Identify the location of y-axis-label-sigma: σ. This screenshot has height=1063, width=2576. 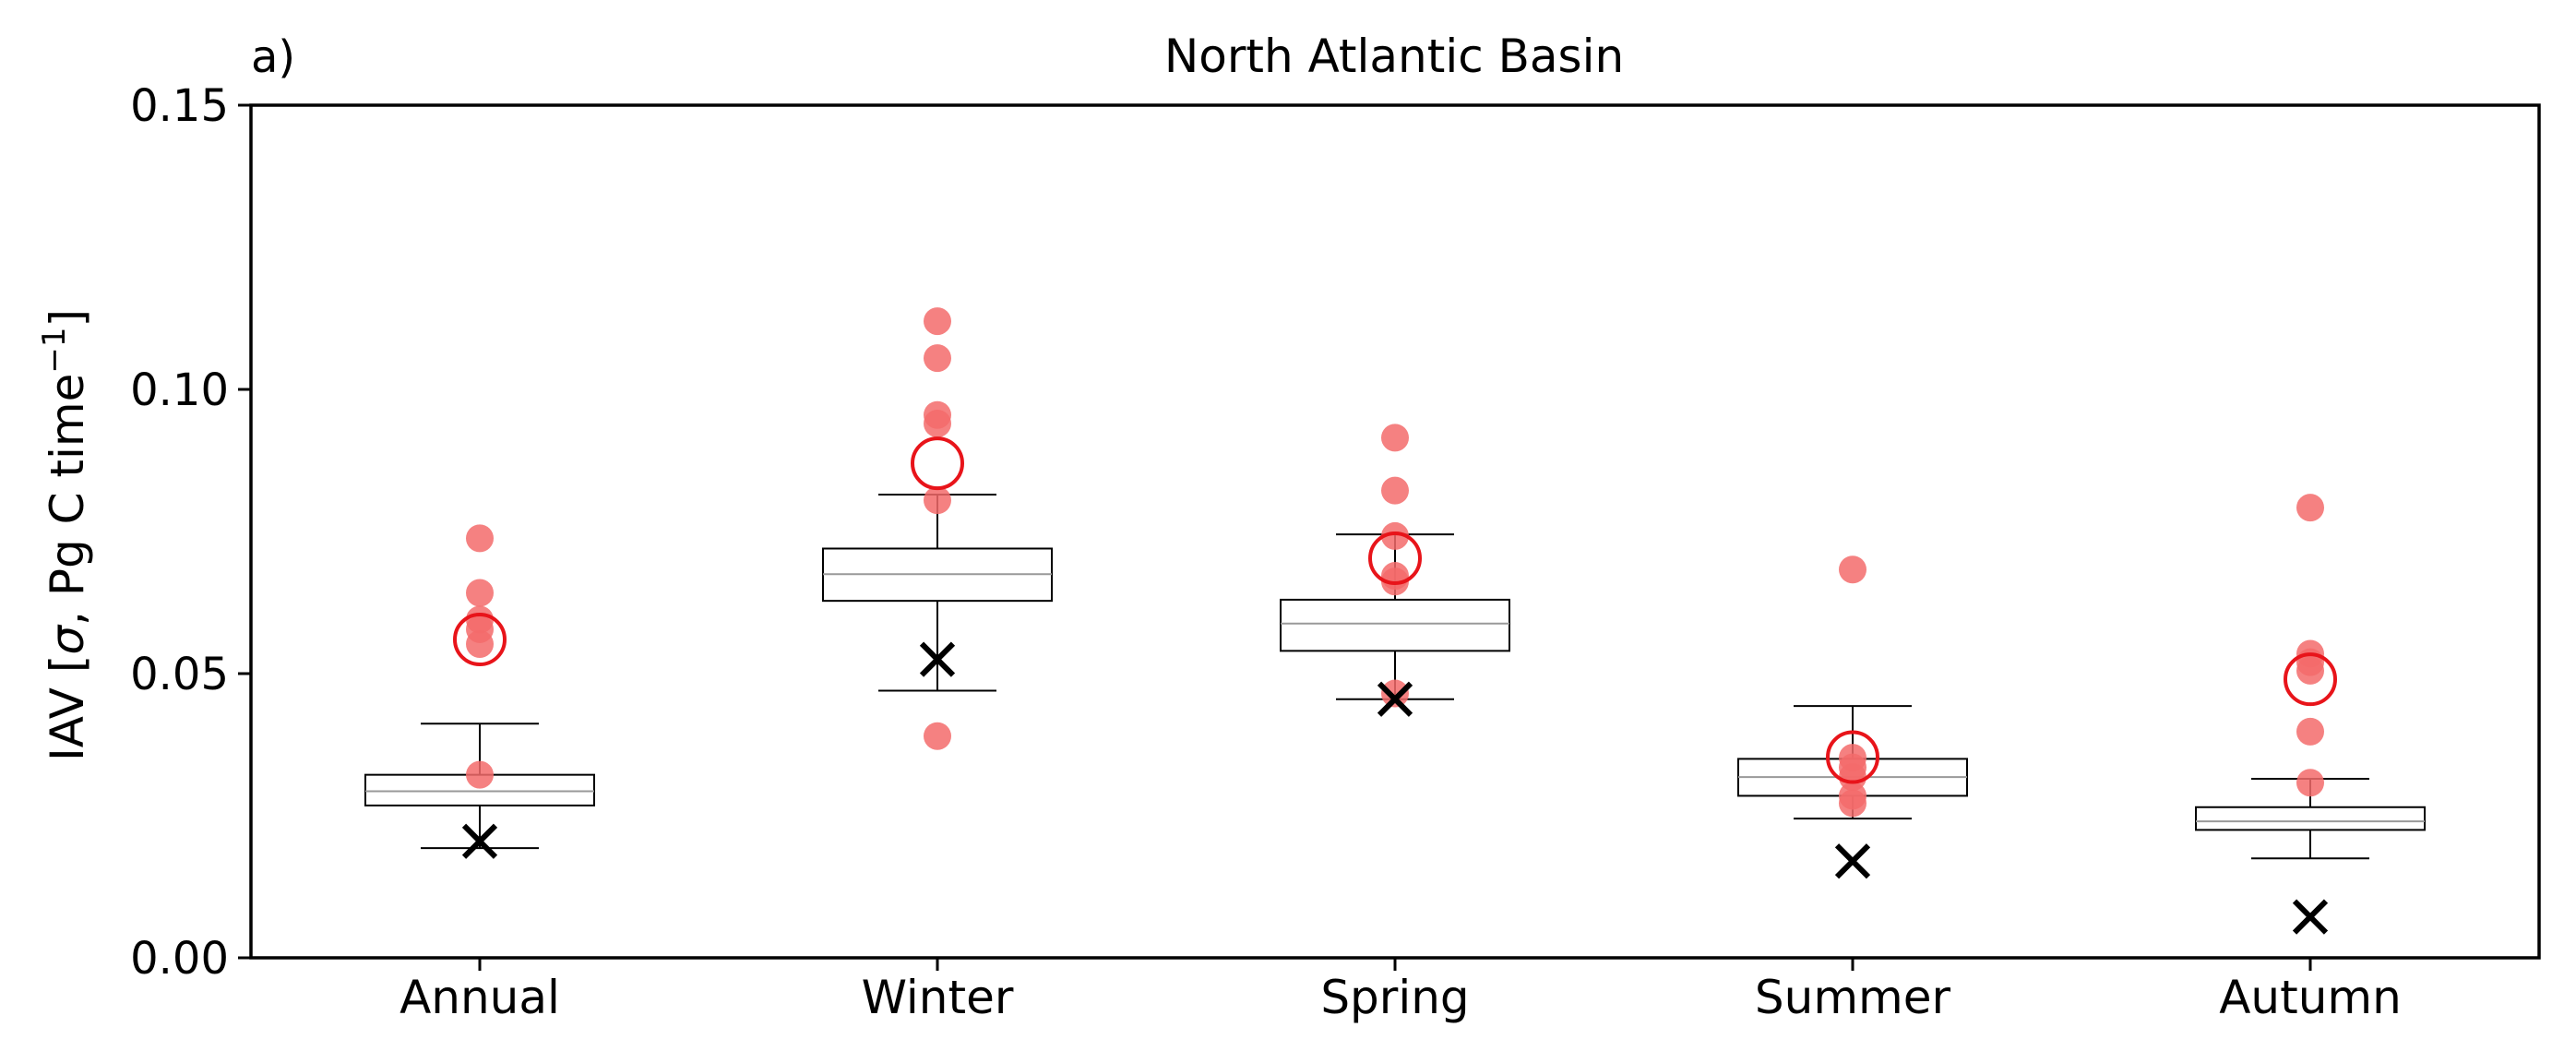
(67, 640).